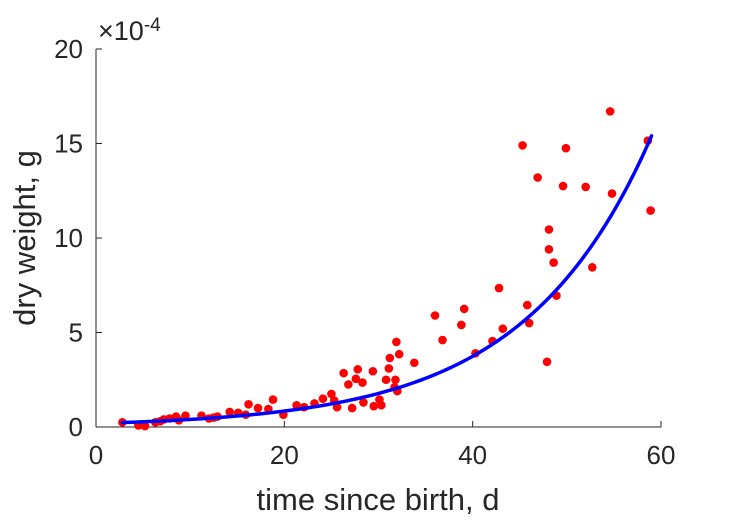  What do you see at coordinates (378, 499) in the screenshot?
I see `x-axis-label: time since birth, d` at bounding box center [378, 499].